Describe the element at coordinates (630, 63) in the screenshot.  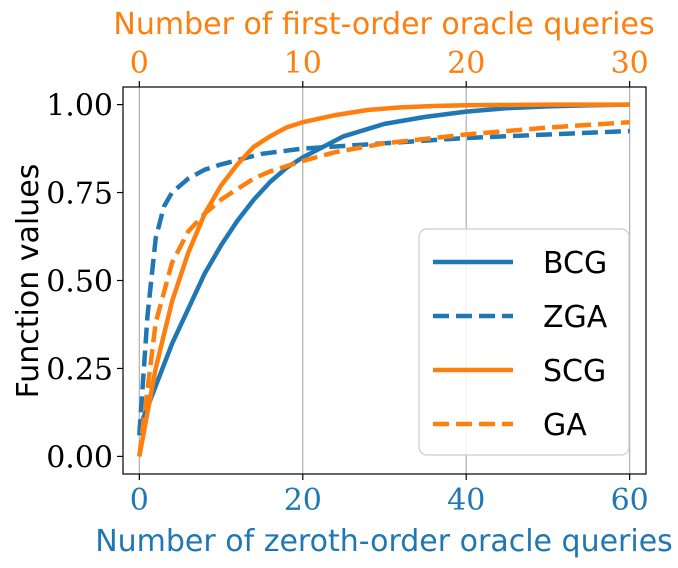
I see `x2-tick-label-3: 30` at that location.